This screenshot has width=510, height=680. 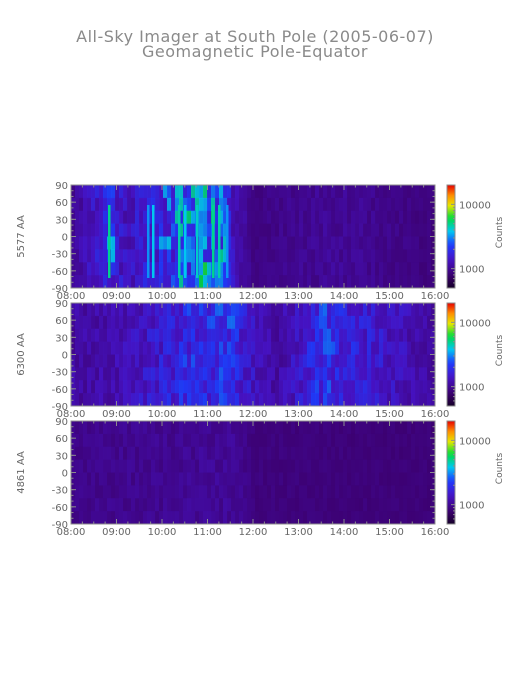 What do you see at coordinates (255, 51) in the screenshot?
I see `chart-subtitle: Geomagnetic Pole-Equator` at bounding box center [255, 51].